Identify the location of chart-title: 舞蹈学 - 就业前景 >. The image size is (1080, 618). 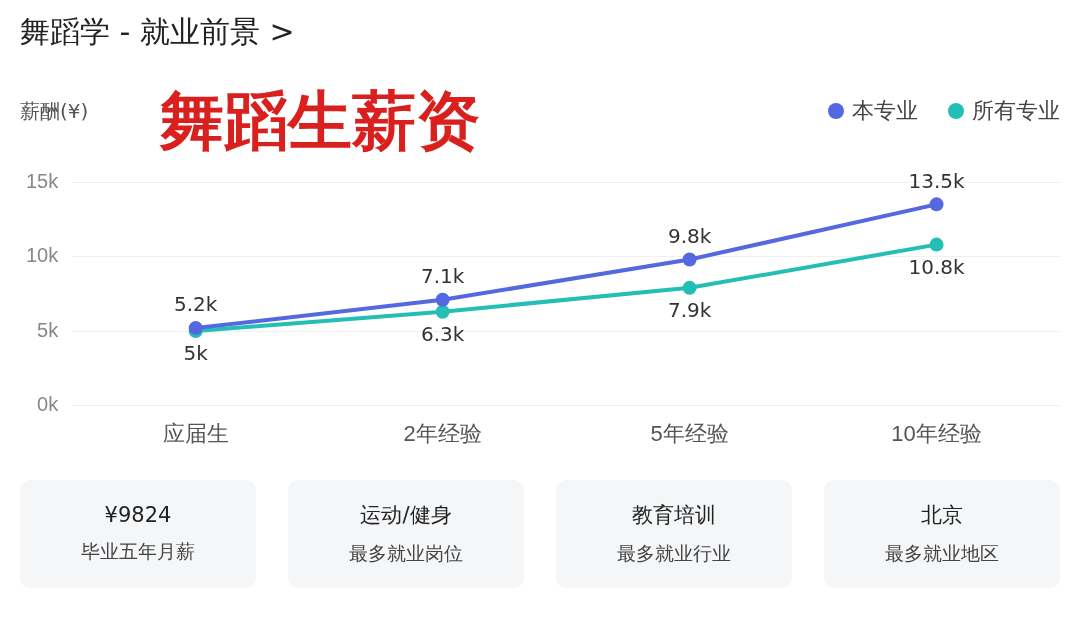
(157, 32).